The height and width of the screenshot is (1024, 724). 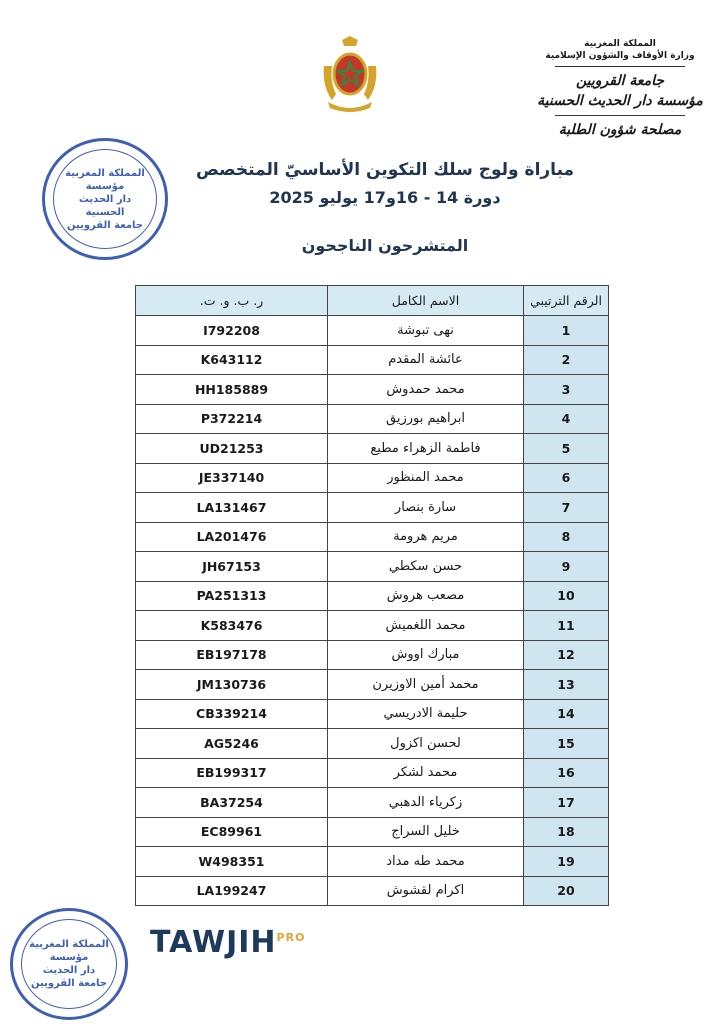 I want to click on stamp-text: المملكة المغربية, so click(x=105, y=173).